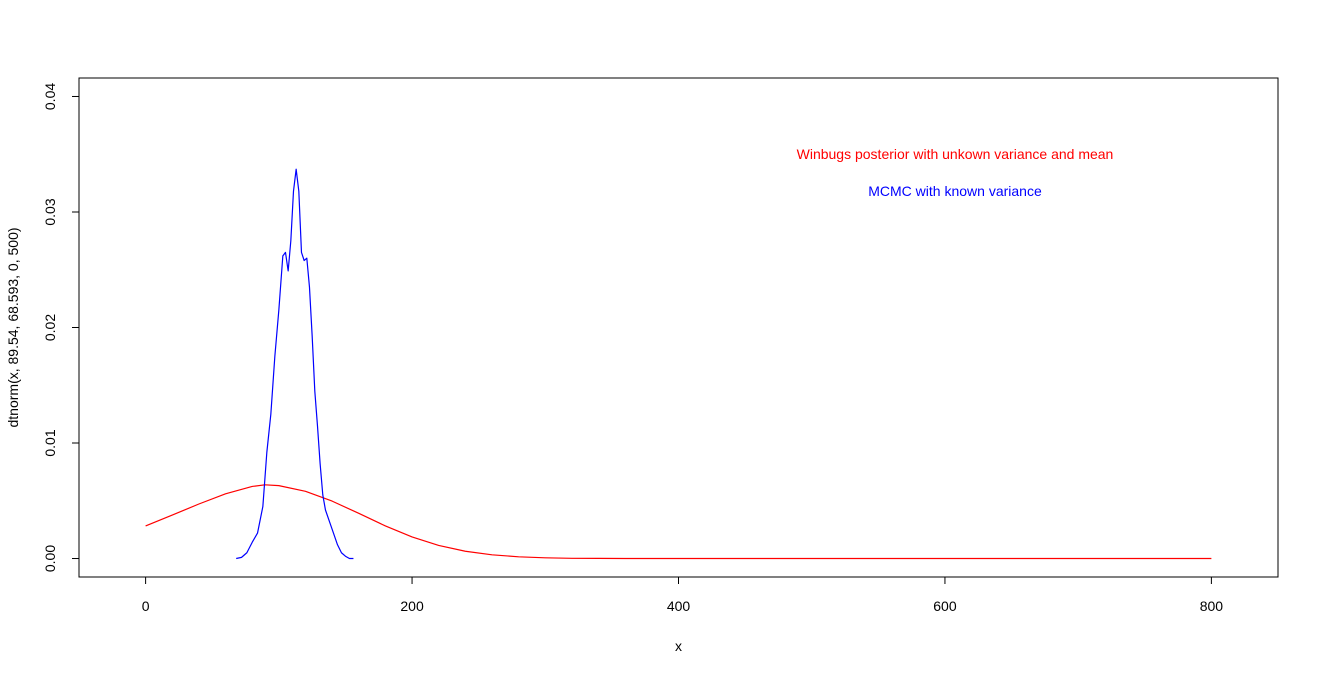 Image resolution: width=1319 pixels, height=675 pixels. Describe the element at coordinates (50, 442) in the screenshot. I see `y-tick-label: 0.01` at that location.